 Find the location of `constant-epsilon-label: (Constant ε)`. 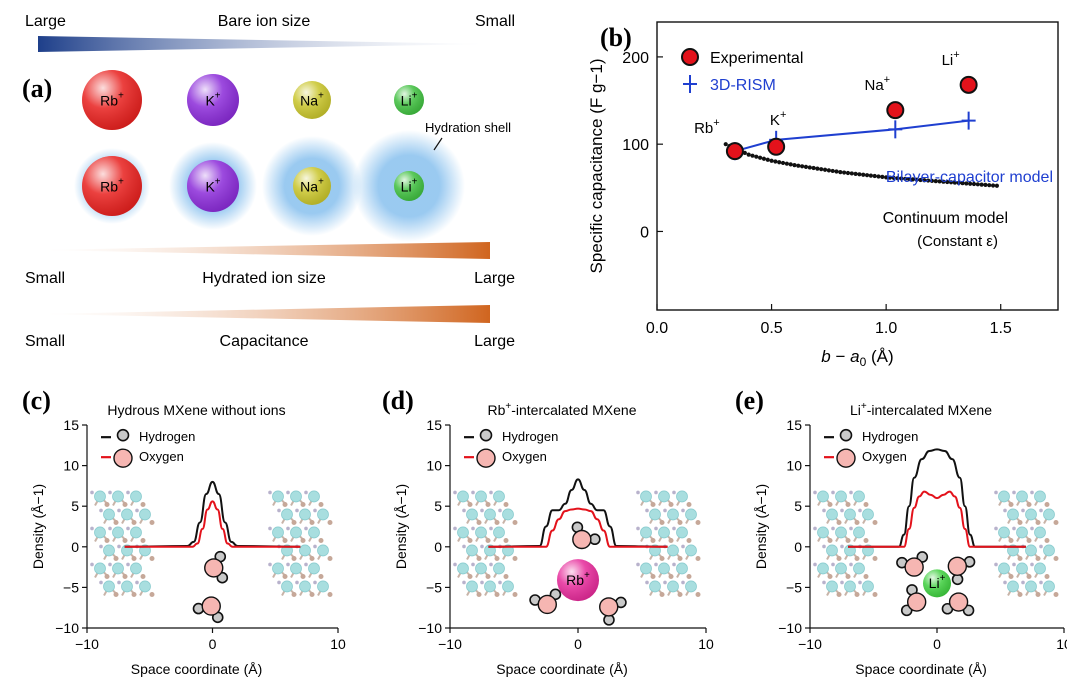

constant-epsilon-label: (Constant ε) is located at coordinates (957, 241).